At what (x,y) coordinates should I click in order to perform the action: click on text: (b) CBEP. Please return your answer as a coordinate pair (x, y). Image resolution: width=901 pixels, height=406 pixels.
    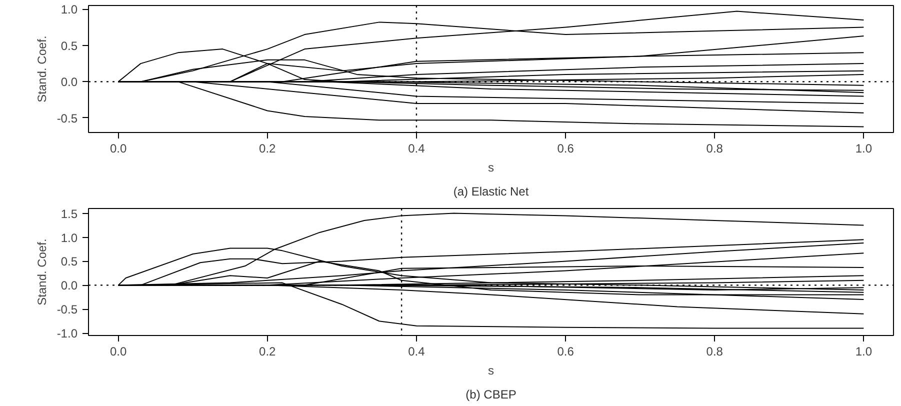
    Looking at the image, I should click on (491, 395).